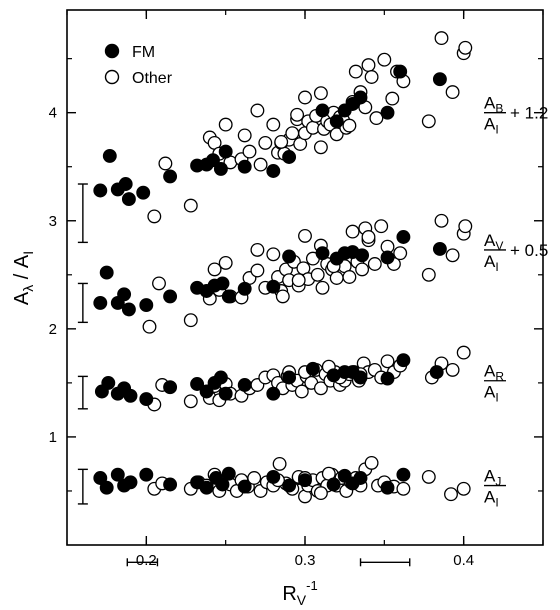 Image resolution: width=560 pixels, height=610 pixels. Describe the element at coordinates (28, 253) in the screenshot. I see `y-axis-title-den-sub: I` at that location.